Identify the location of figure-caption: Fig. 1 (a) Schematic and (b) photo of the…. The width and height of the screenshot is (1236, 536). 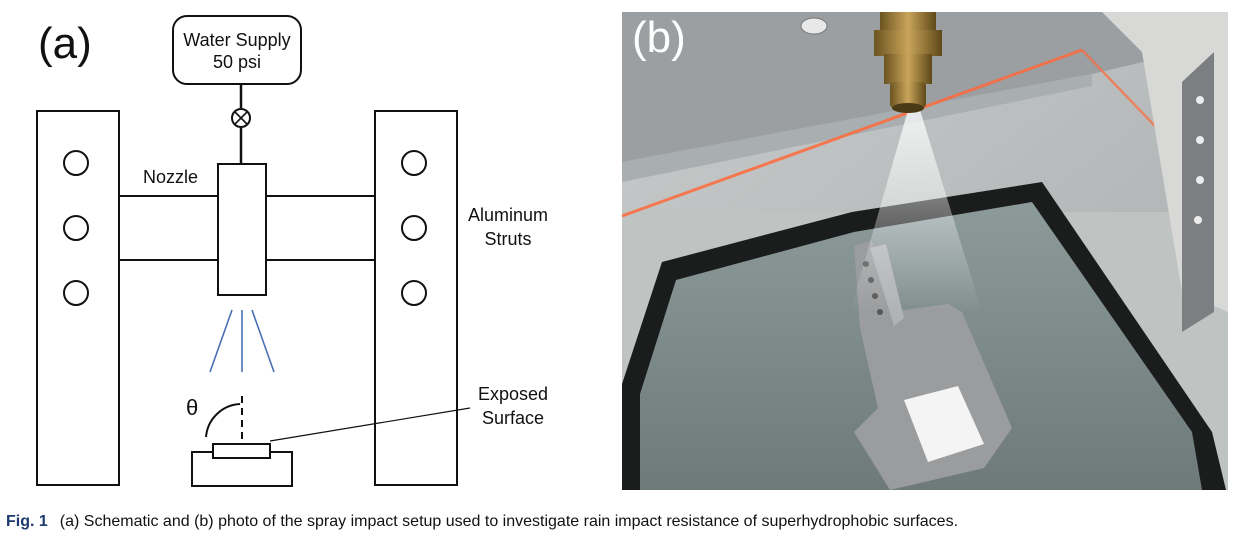
(482, 522).